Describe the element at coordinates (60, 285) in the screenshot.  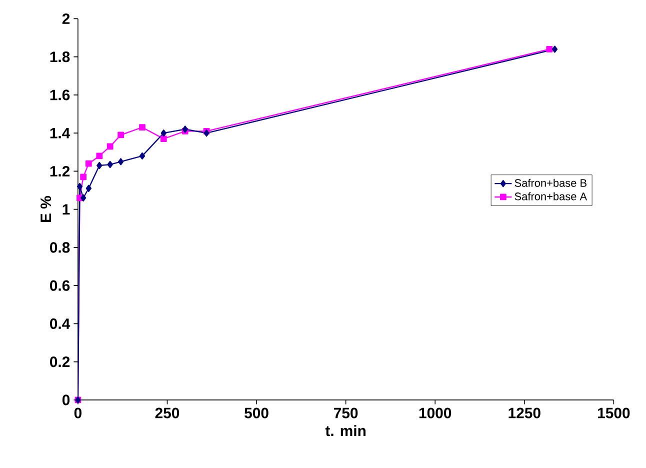
I see `y-tick-label: 0.6` at that location.